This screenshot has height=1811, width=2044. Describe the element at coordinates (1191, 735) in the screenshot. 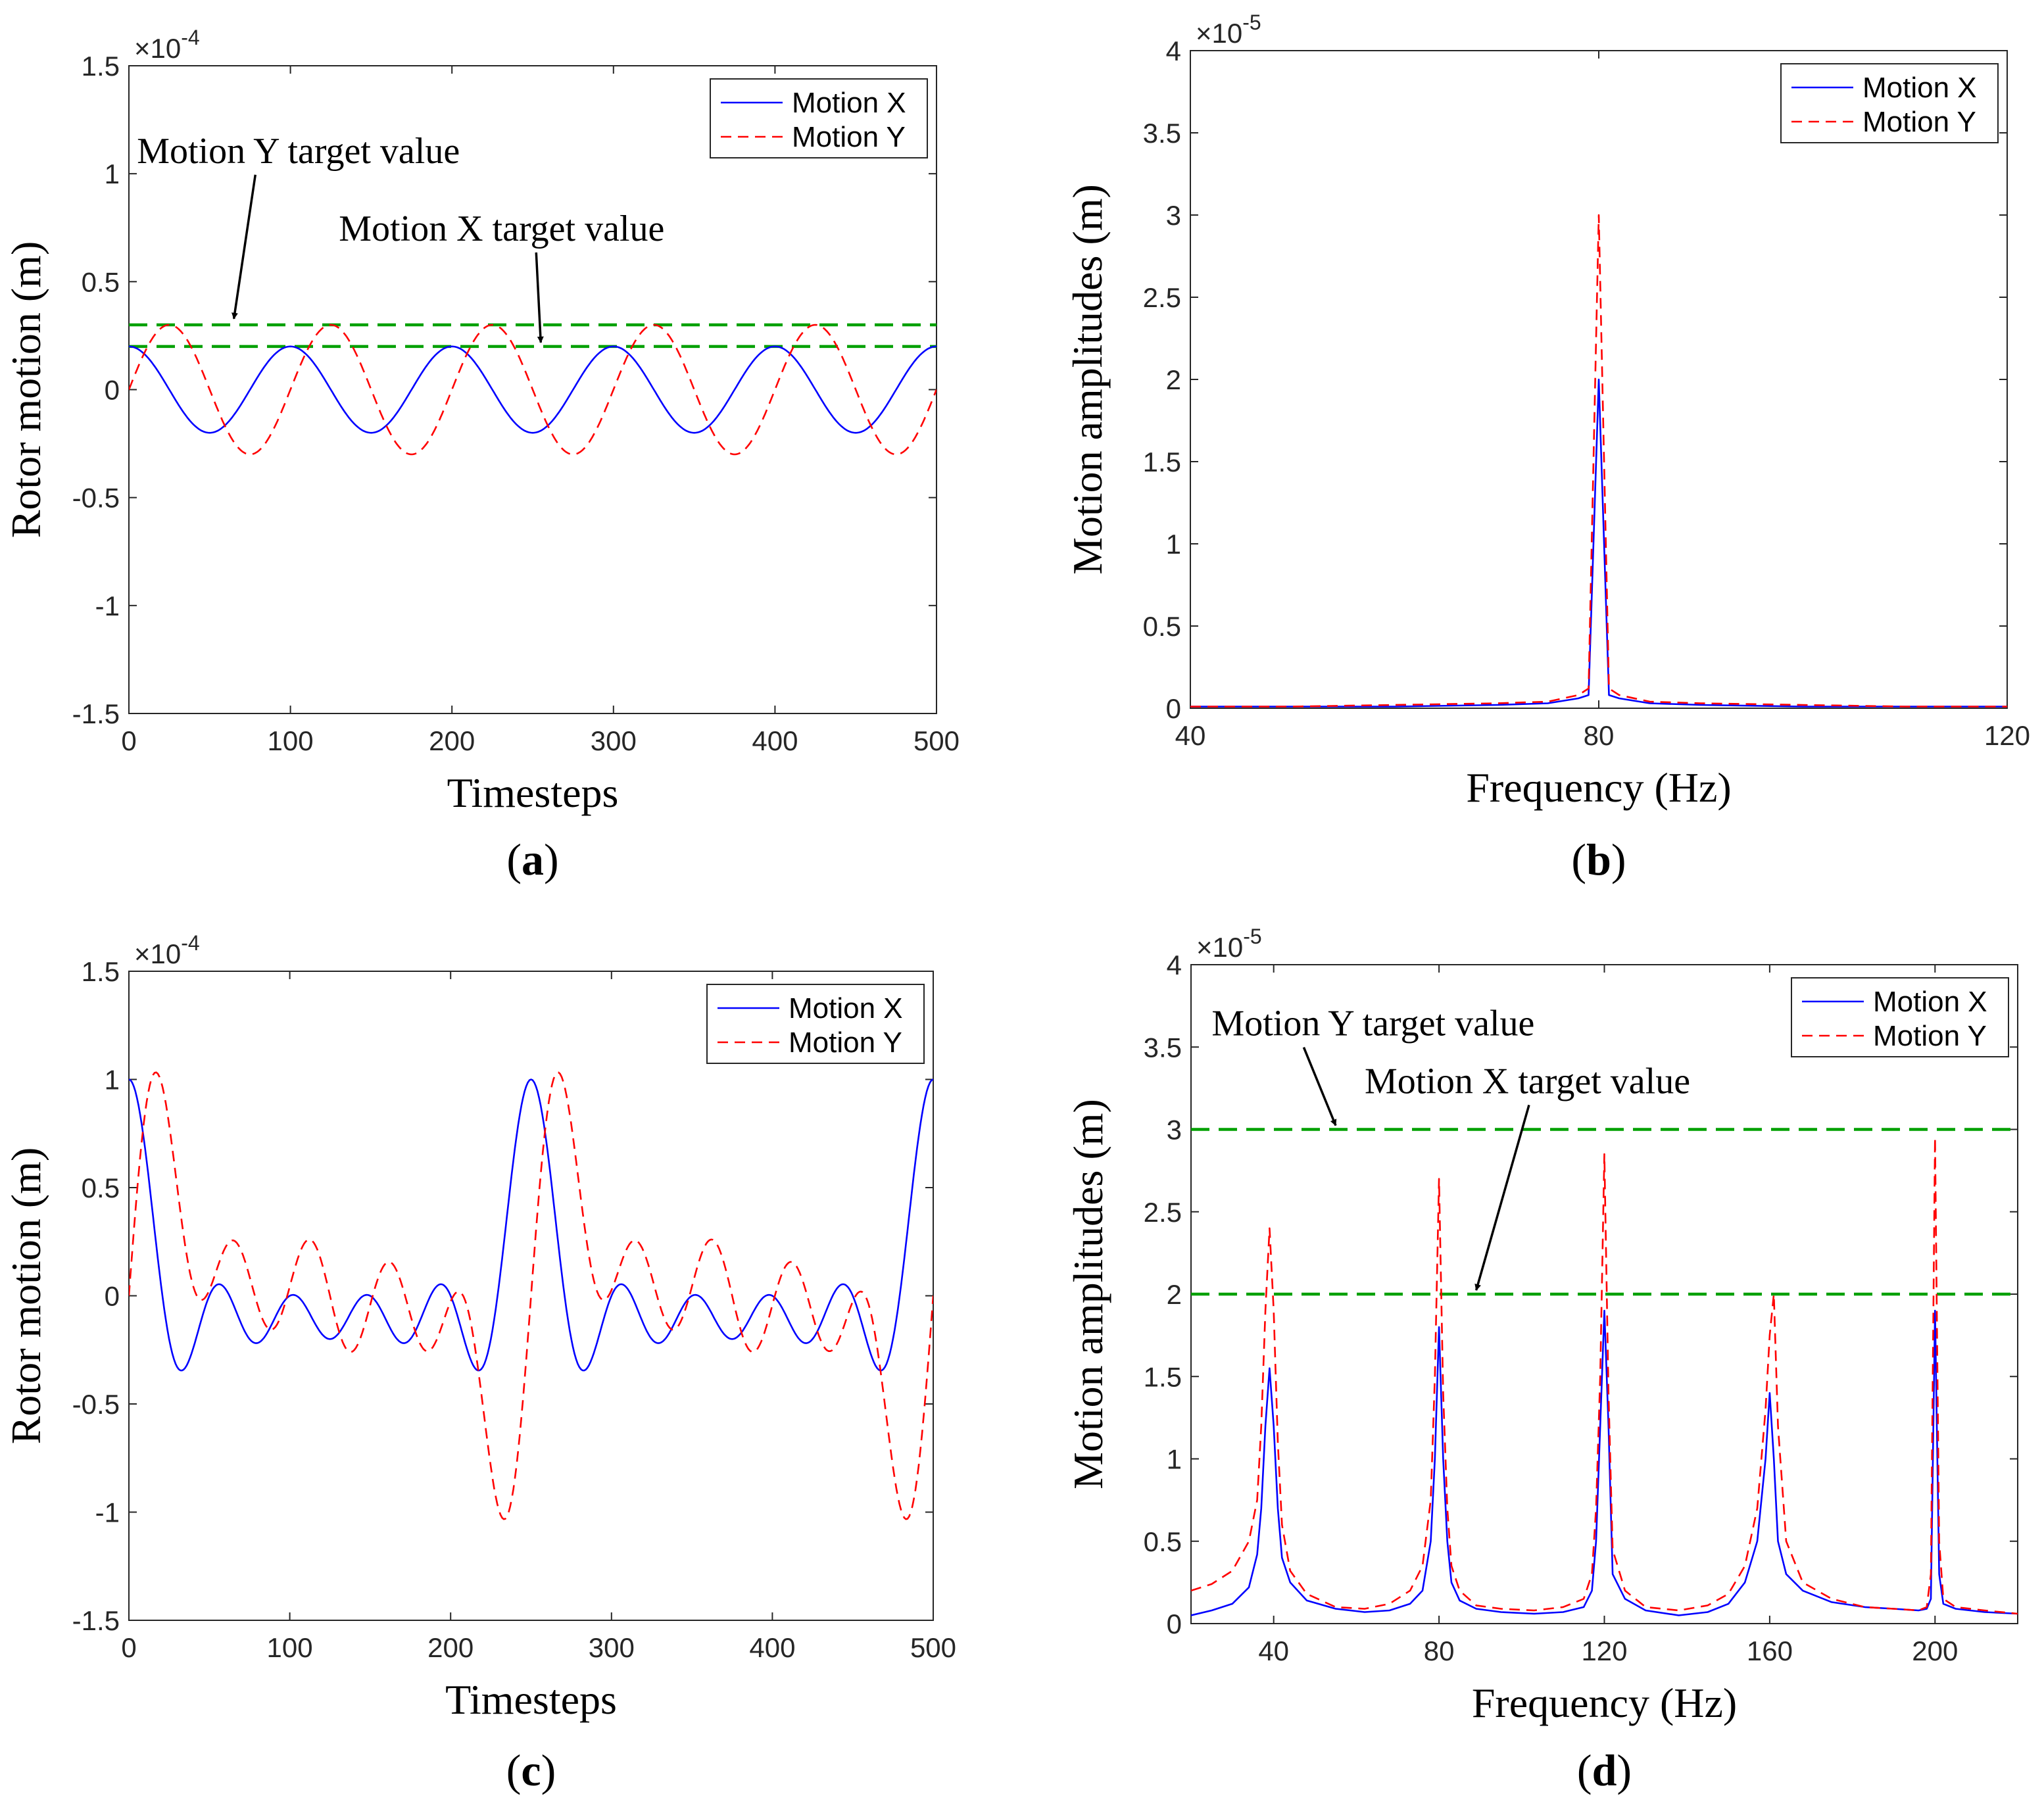

I see `x-tick-label: 40` at that location.